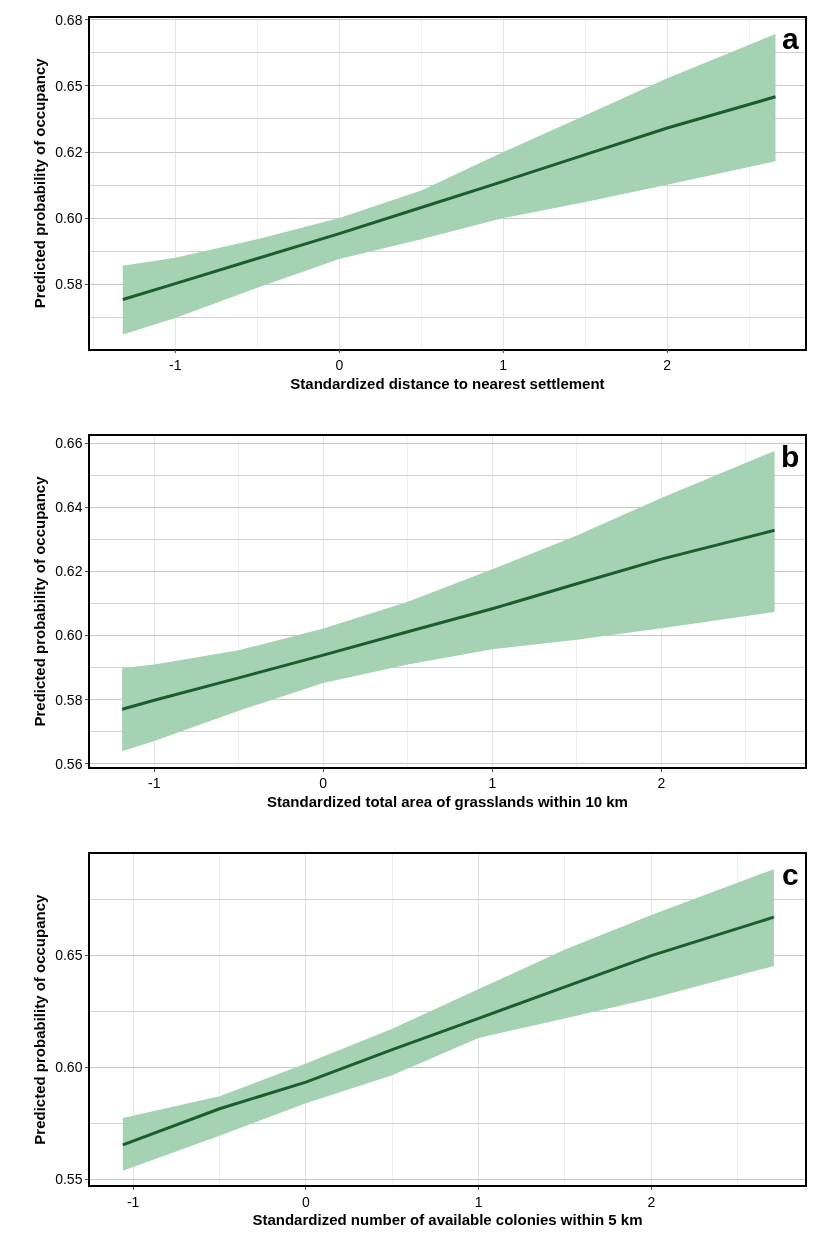  What do you see at coordinates (790, 874) in the screenshot?
I see `annotation: c` at bounding box center [790, 874].